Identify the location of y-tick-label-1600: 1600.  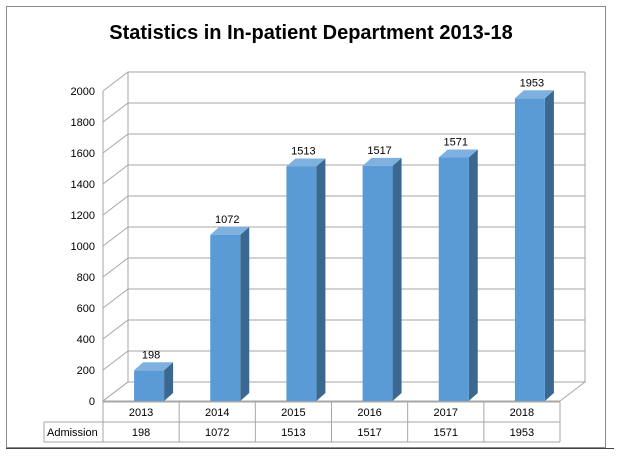
(83, 154).